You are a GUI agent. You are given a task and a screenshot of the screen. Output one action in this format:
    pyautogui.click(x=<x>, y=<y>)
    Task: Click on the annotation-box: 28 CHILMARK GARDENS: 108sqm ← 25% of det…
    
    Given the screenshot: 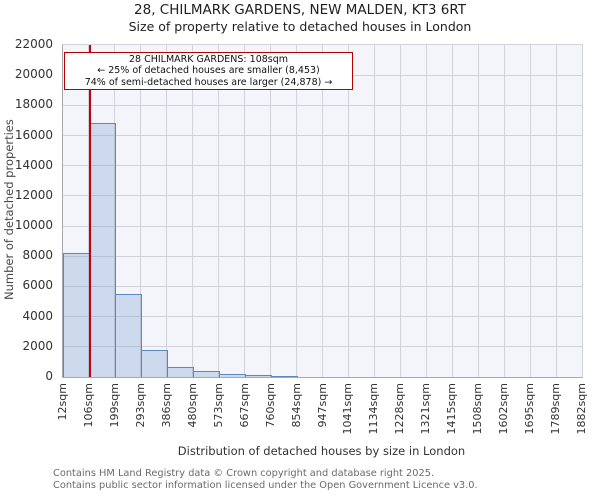 What is the action you would take?
    pyautogui.click(x=208, y=71)
    